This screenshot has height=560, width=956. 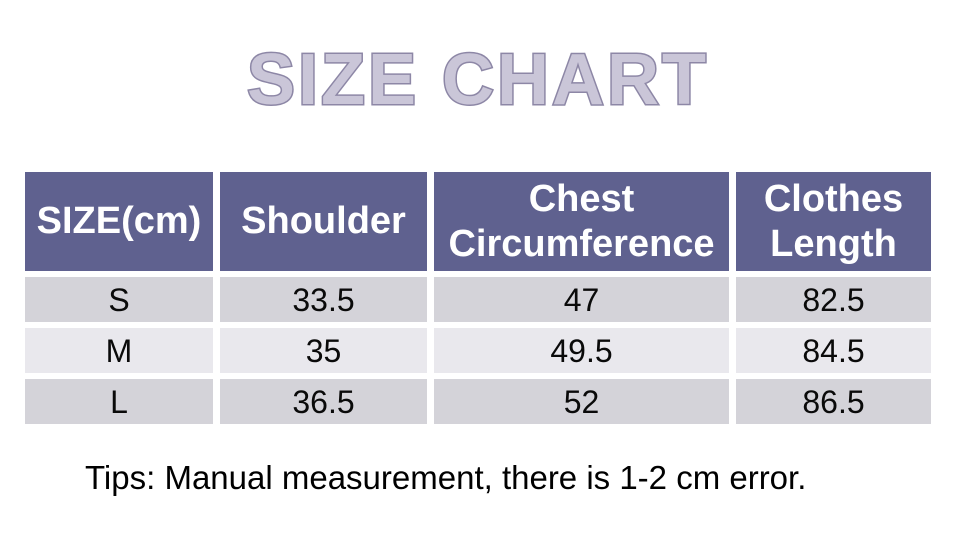 I want to click on table-row-m-shoulder: 35, so click(x=323, y=350).